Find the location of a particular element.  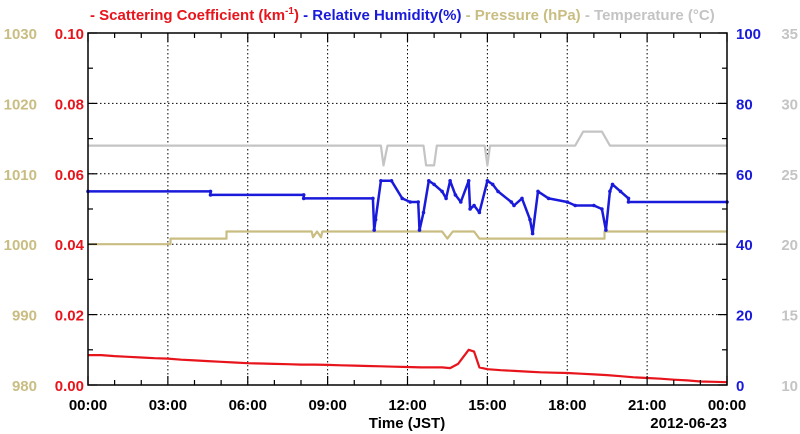

legend-entry: - Relative Humidity(%) is located at coordinates (380, 15).